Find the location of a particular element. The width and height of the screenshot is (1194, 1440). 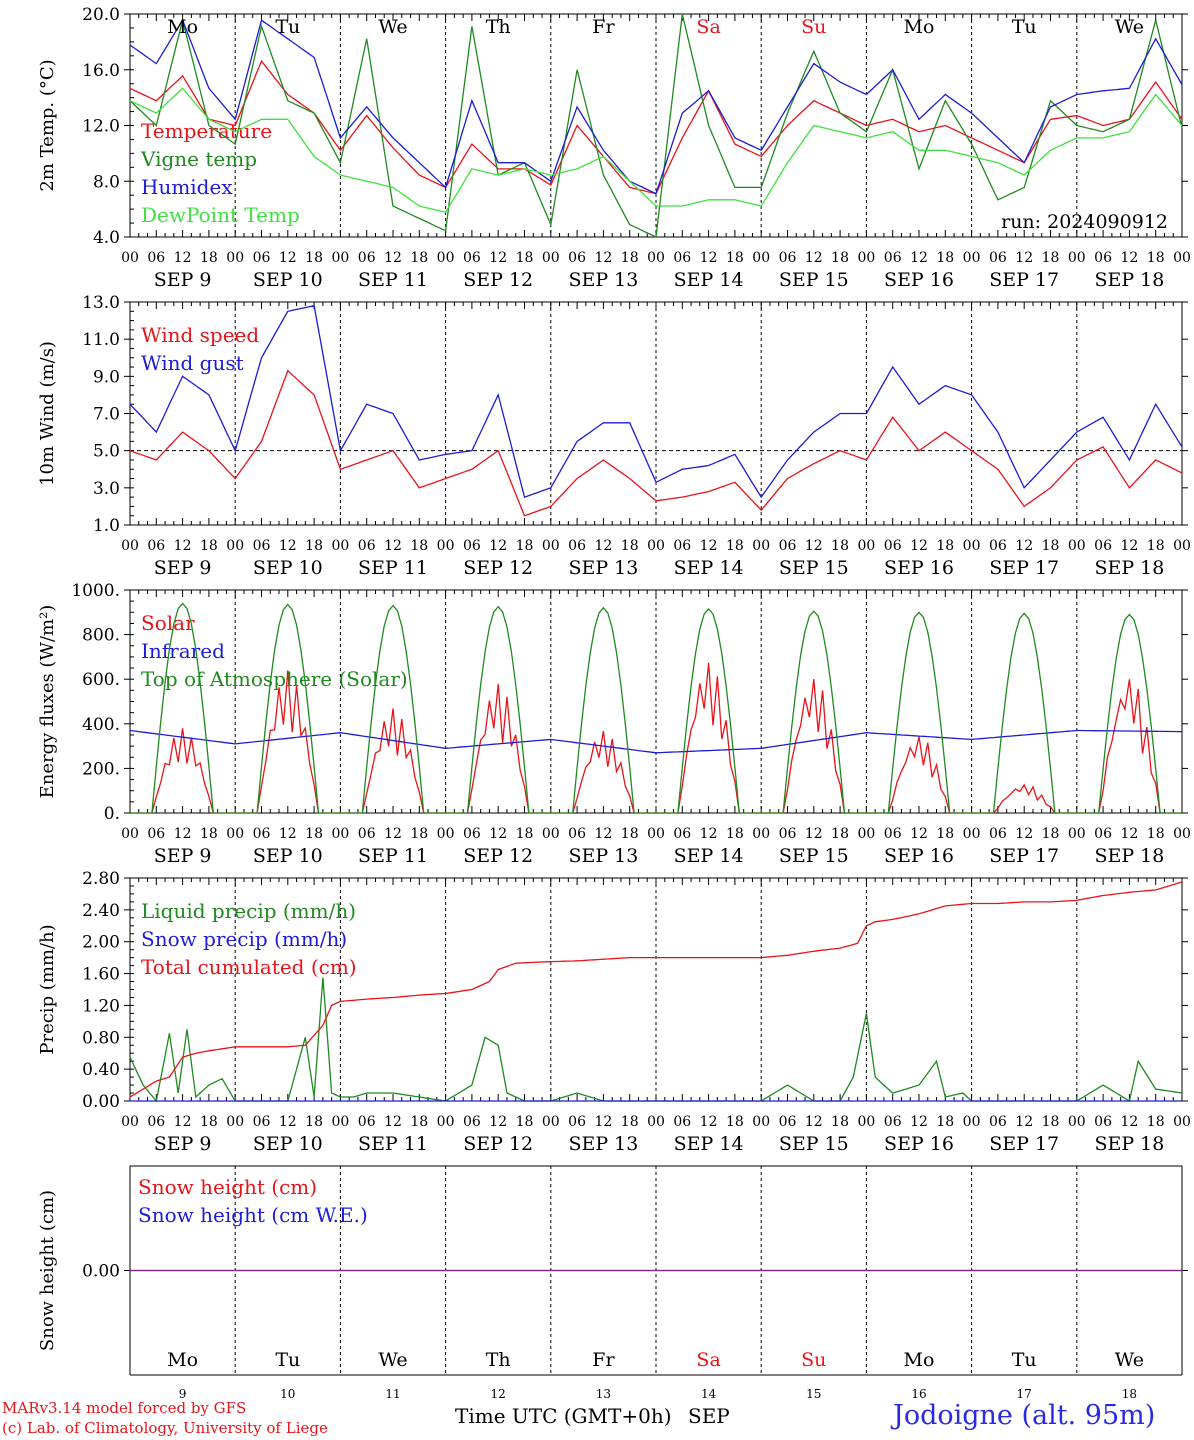

panel4-date-label: SEP 9 is located at coordinates (183, 1144).